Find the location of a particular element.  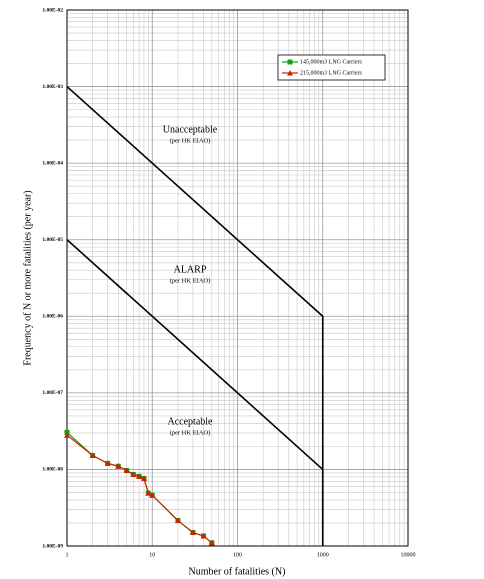

y-tick-label: 1.00E-08 is located at coordinates (52, 470).